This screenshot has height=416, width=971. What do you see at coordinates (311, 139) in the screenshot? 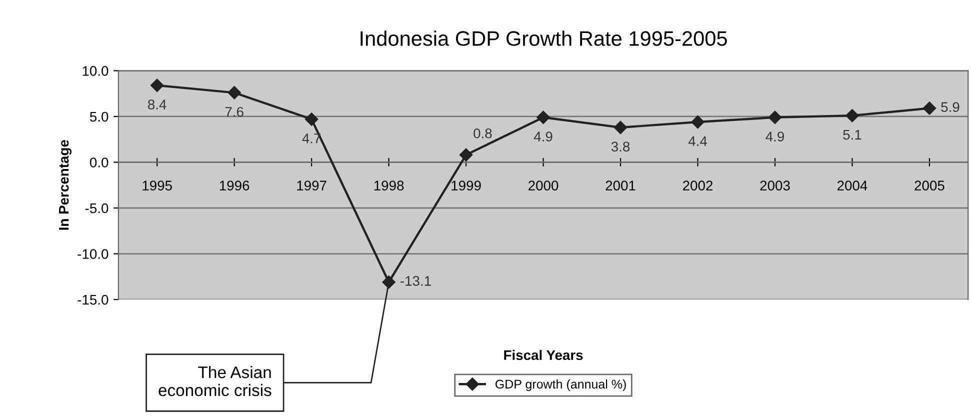
I see `data-label: 4.7` at bounding box center [311, 139].